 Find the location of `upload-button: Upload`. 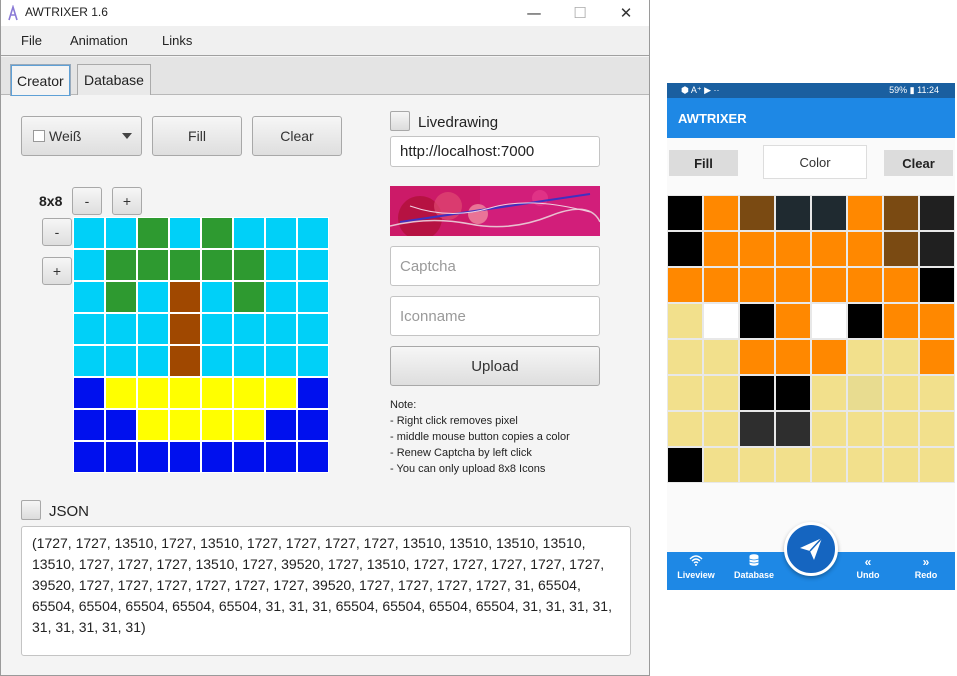

upload-button: Upload is located at coordinates (495, 366).